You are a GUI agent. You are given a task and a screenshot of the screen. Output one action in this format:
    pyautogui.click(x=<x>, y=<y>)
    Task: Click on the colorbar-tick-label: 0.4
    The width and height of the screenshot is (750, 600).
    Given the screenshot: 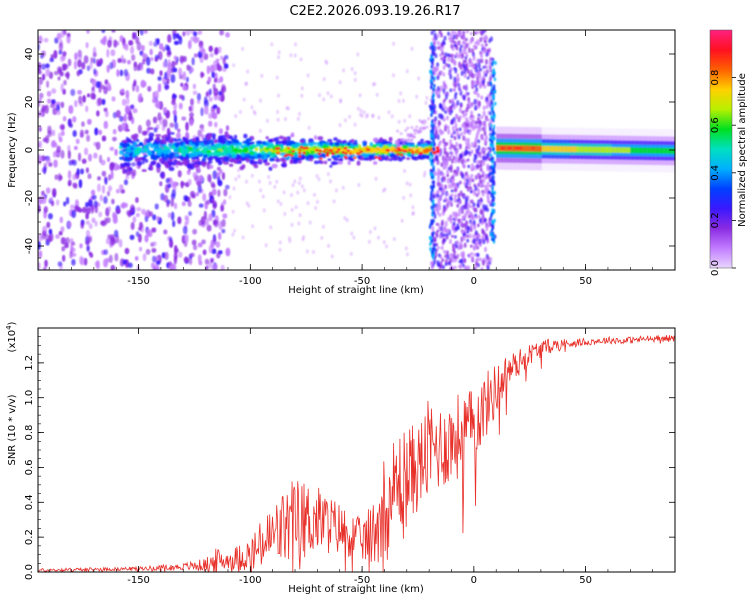 What is the action you would take?
    pyautogui.click(x=715, y=173)
    